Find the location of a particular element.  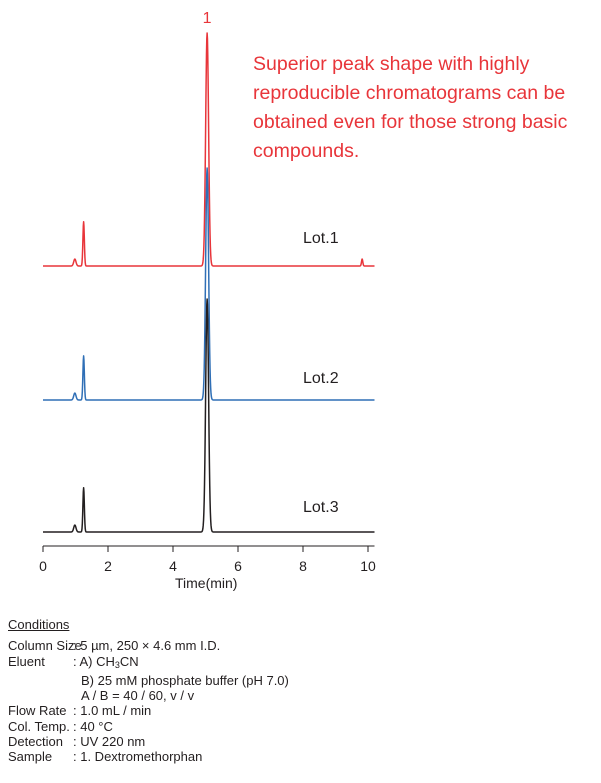

condition-value: : 5 µm, 250 × 4.6 mm I.D. is located at coordinates (147, 646).